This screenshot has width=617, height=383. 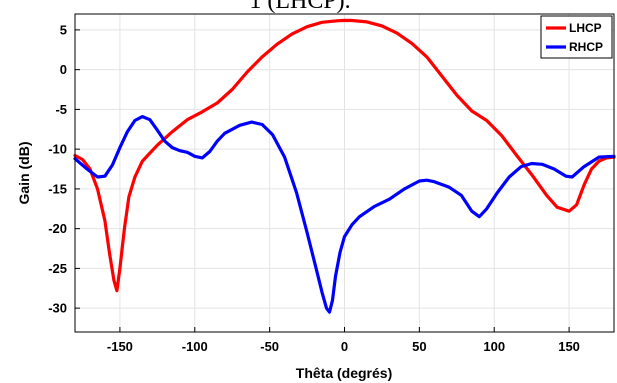 What do you see at coordinates (63, 29) in the screenshot?
I see `y-tick-label: 5` at bounding box center [63, 29].